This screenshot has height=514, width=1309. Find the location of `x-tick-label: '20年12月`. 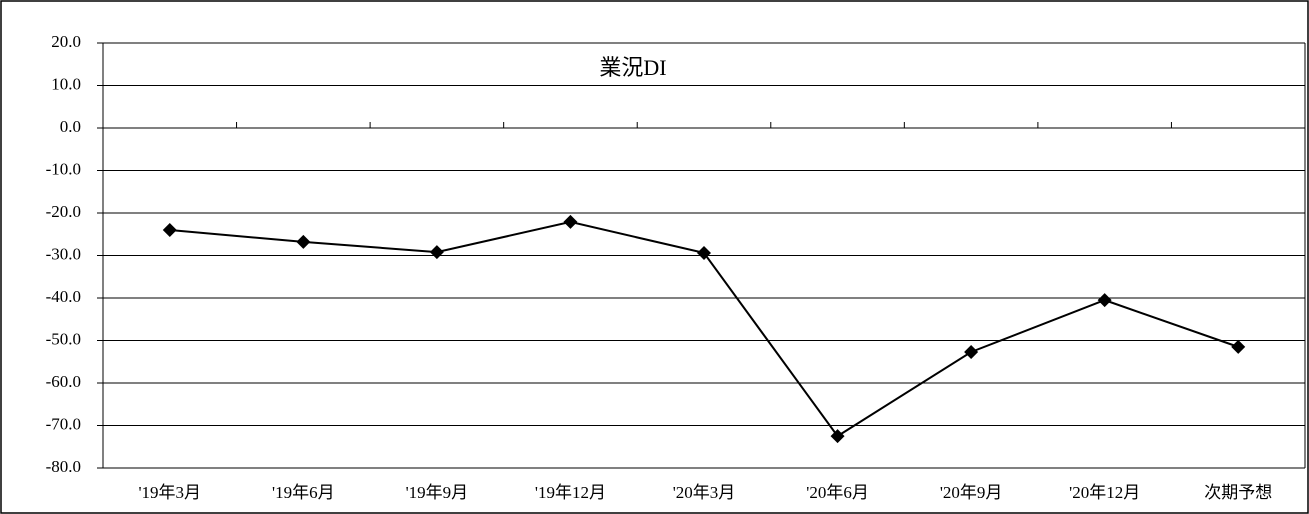

x-tick-label: '20年12月 is located at coordinates (1104, 492).